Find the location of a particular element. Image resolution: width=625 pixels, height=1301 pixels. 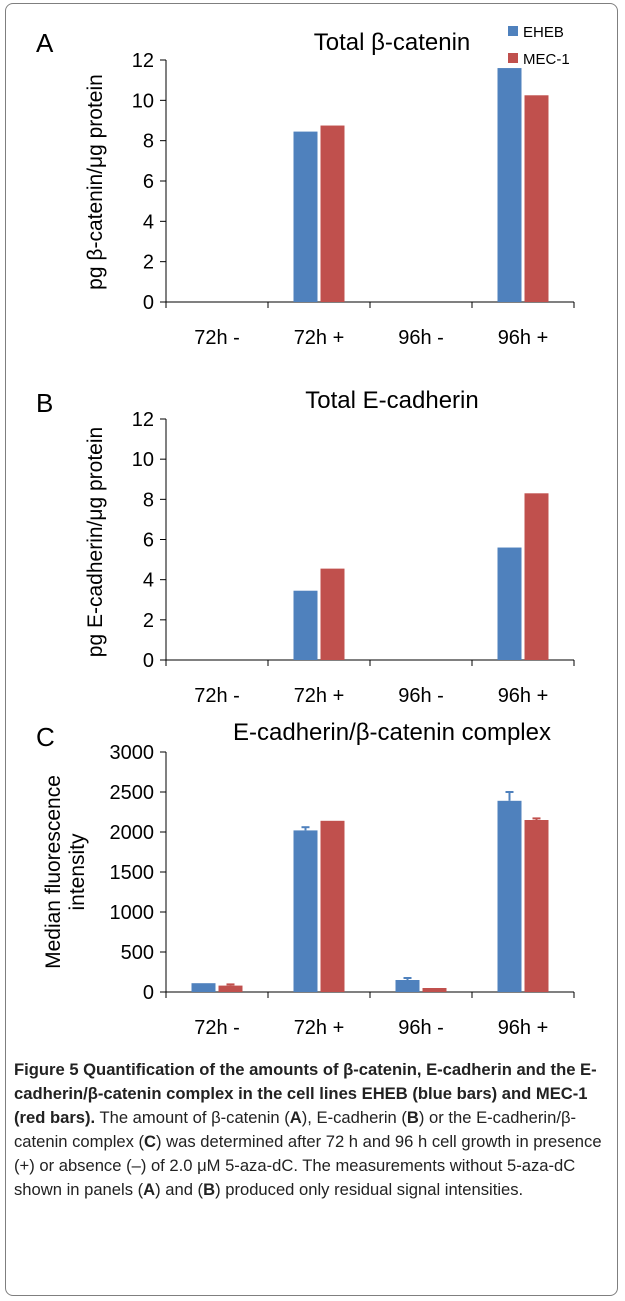

y-axis-label: intensity is located at coordinates (77, 872).